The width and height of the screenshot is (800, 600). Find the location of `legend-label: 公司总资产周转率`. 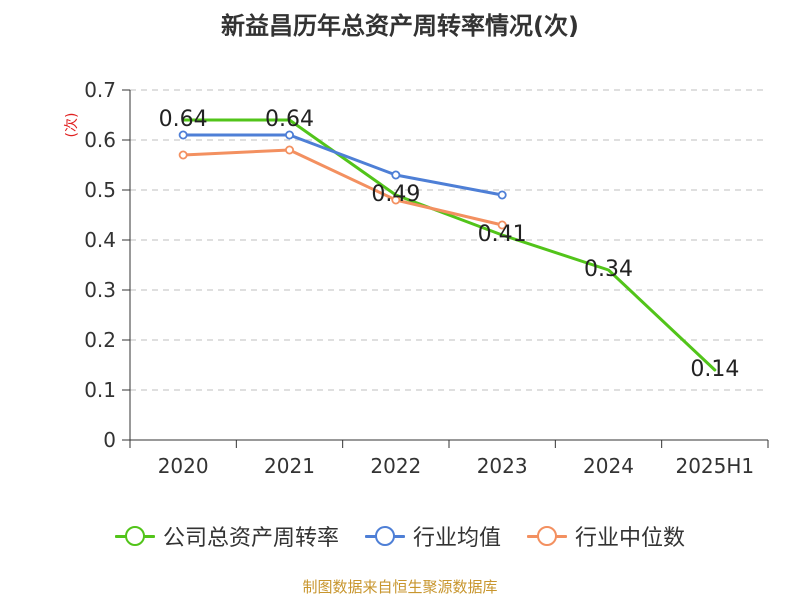

legend-label: 公司总资产周转率 is located at coordinates (250, 538).